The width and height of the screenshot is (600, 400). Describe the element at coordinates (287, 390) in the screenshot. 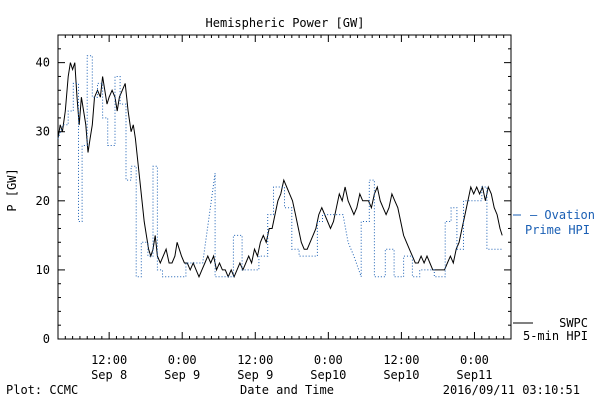

I see `x-axis-label: Date and Time` at that location.